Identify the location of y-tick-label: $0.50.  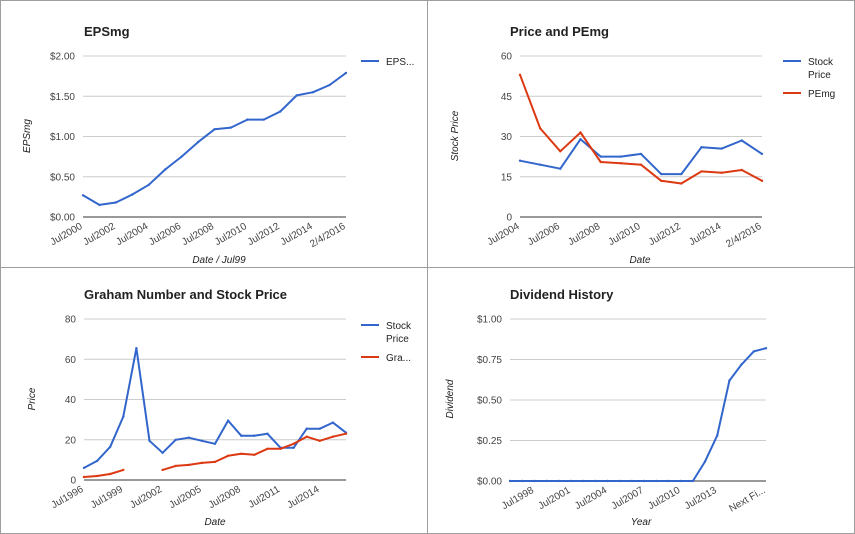
(489, 401).